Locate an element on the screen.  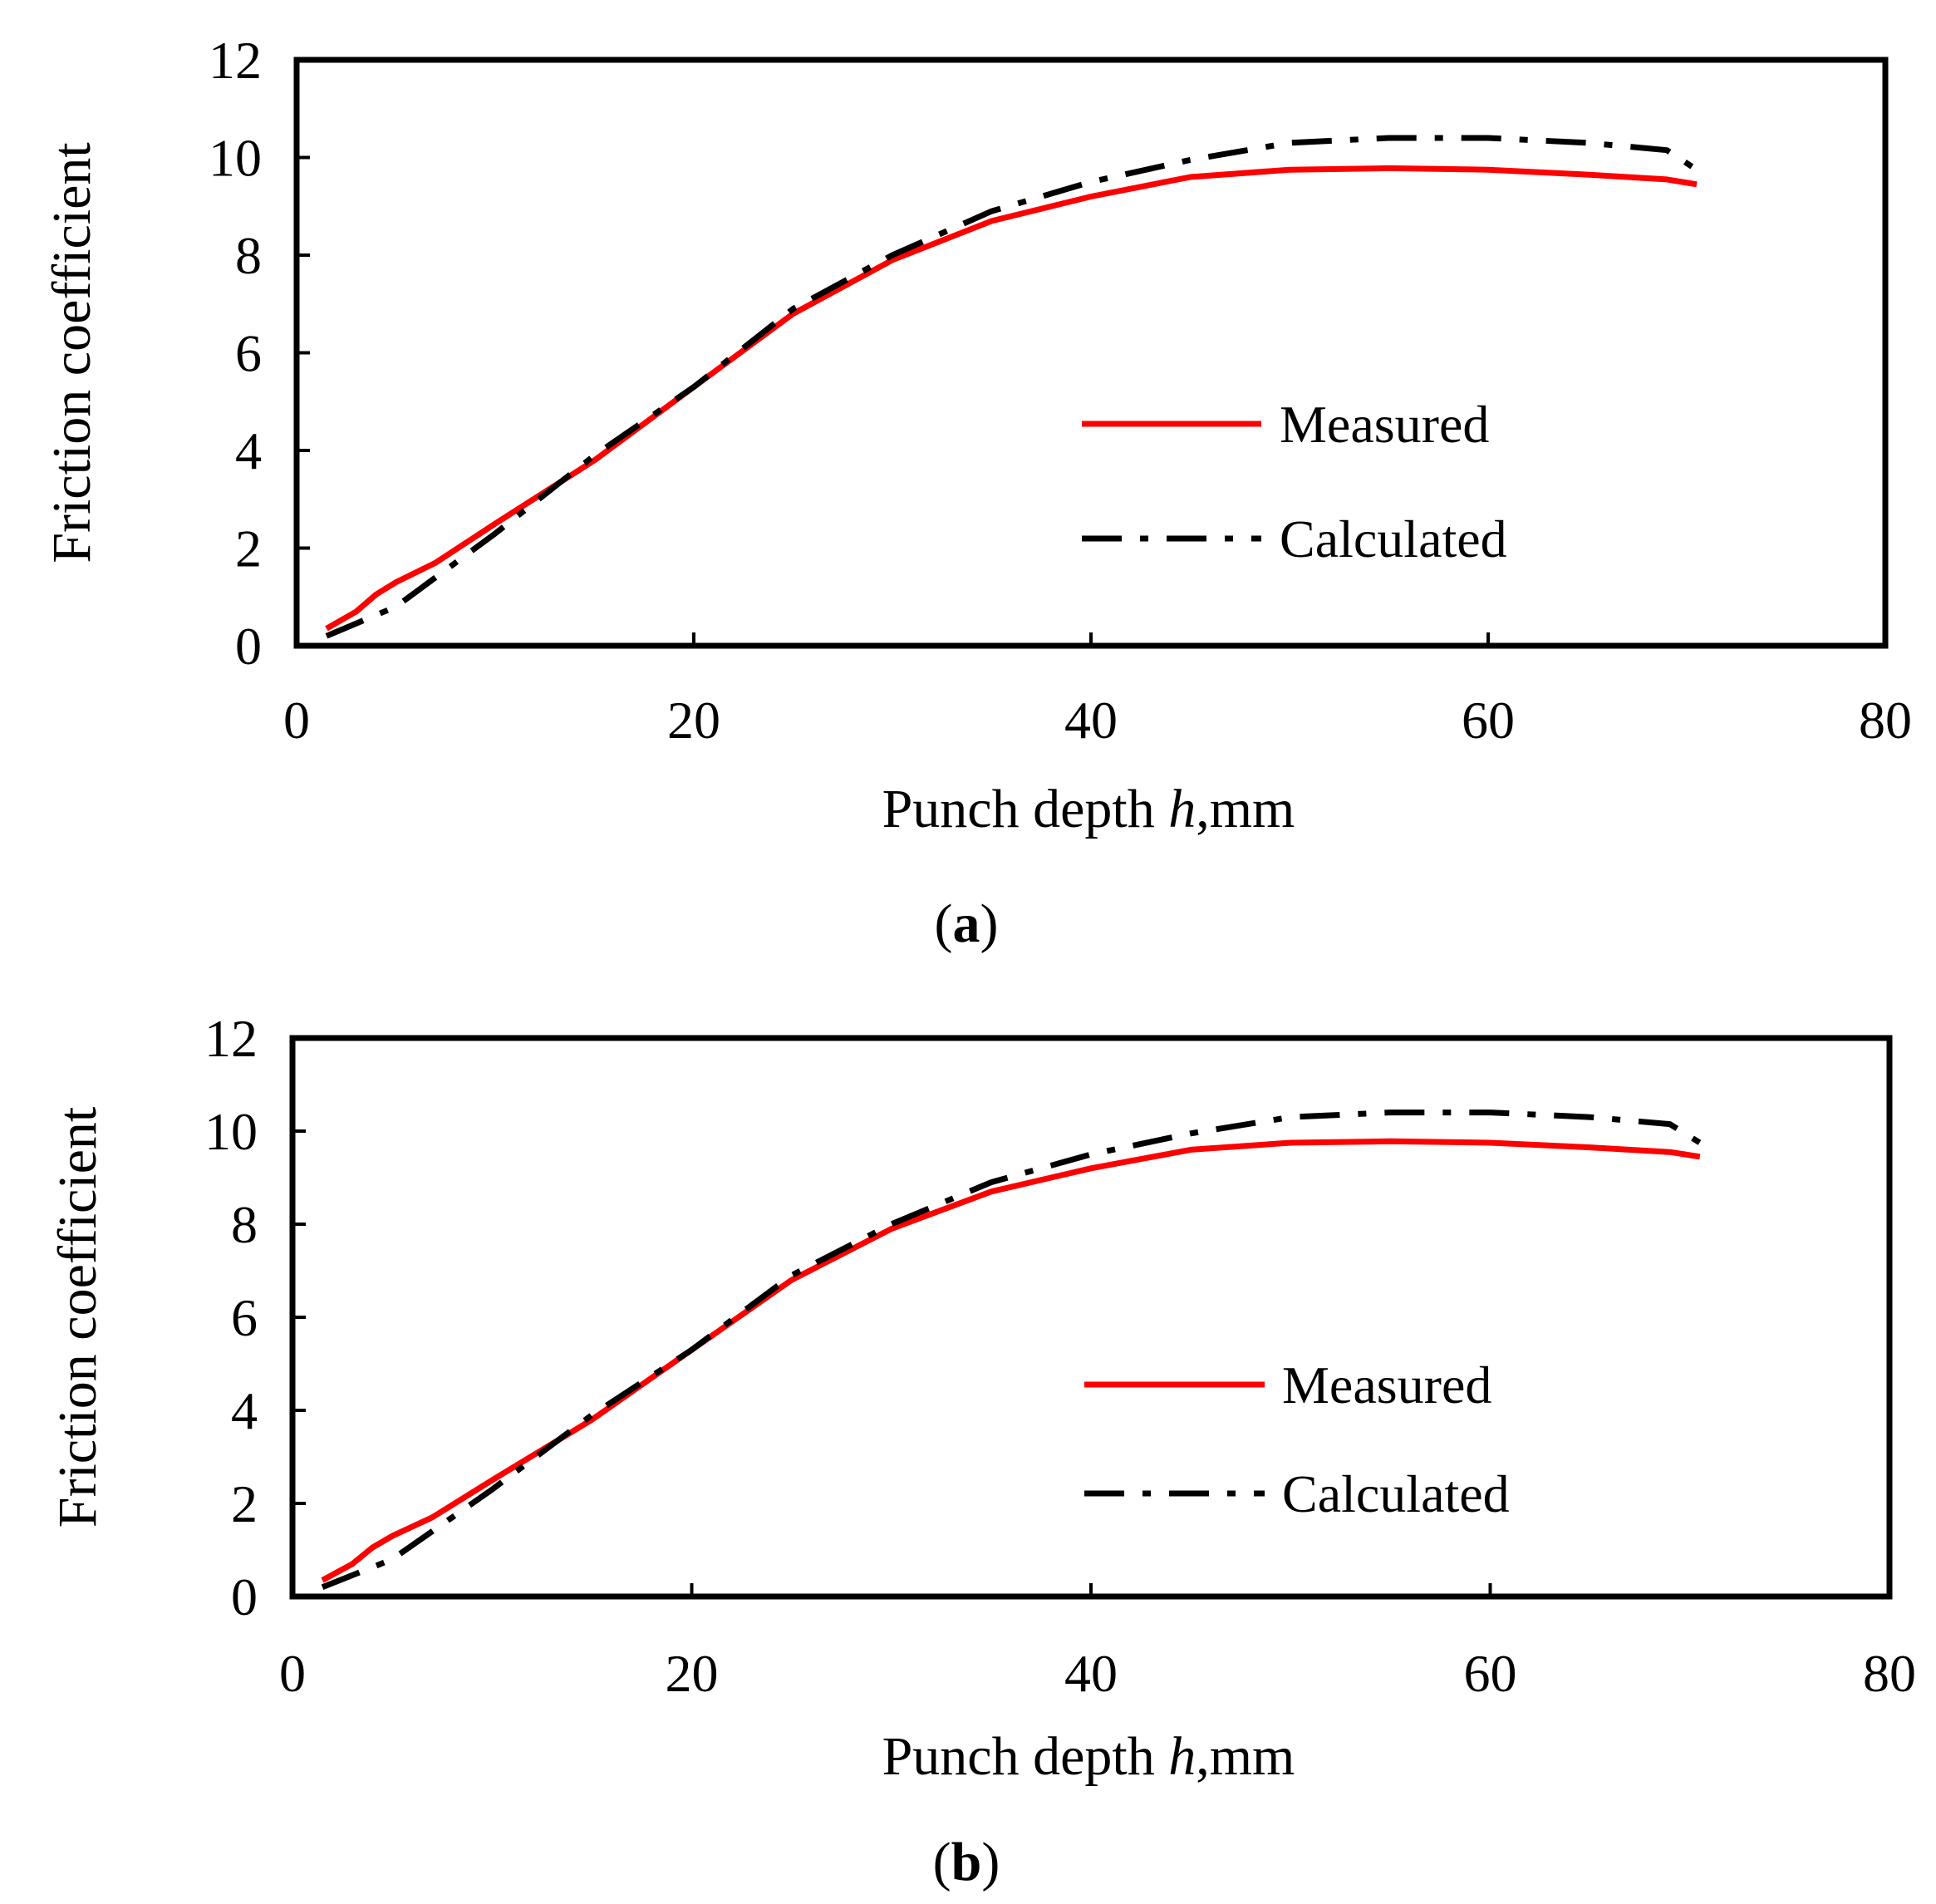
panel-b-x-tick-label-20: 20 is located at coordinates (692, 1673).